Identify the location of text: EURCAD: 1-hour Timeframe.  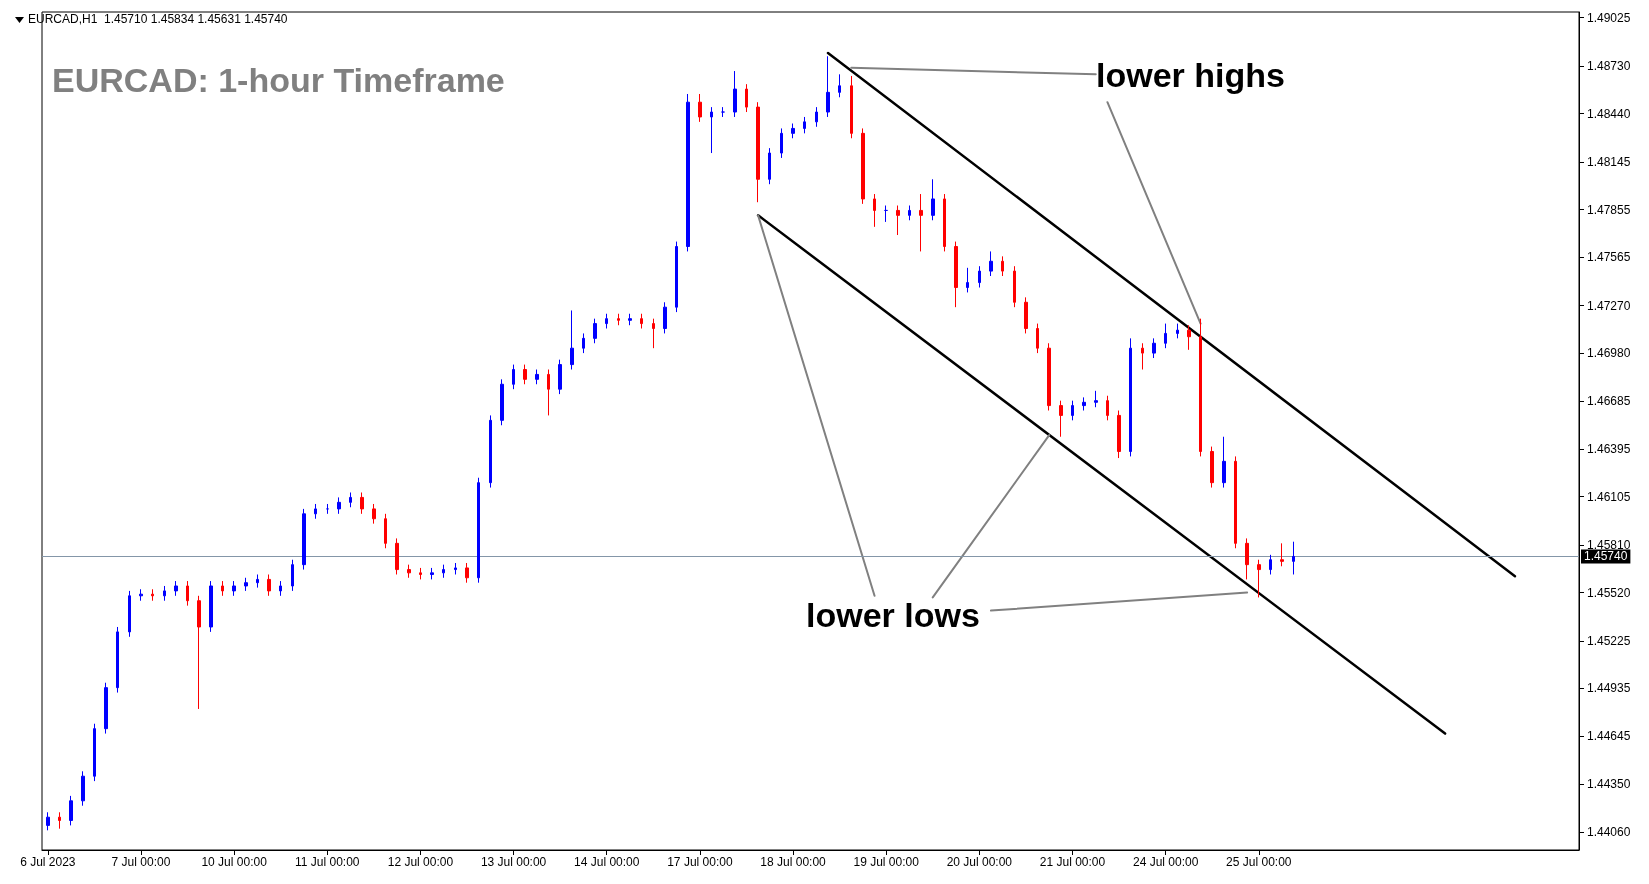
(278, 80).